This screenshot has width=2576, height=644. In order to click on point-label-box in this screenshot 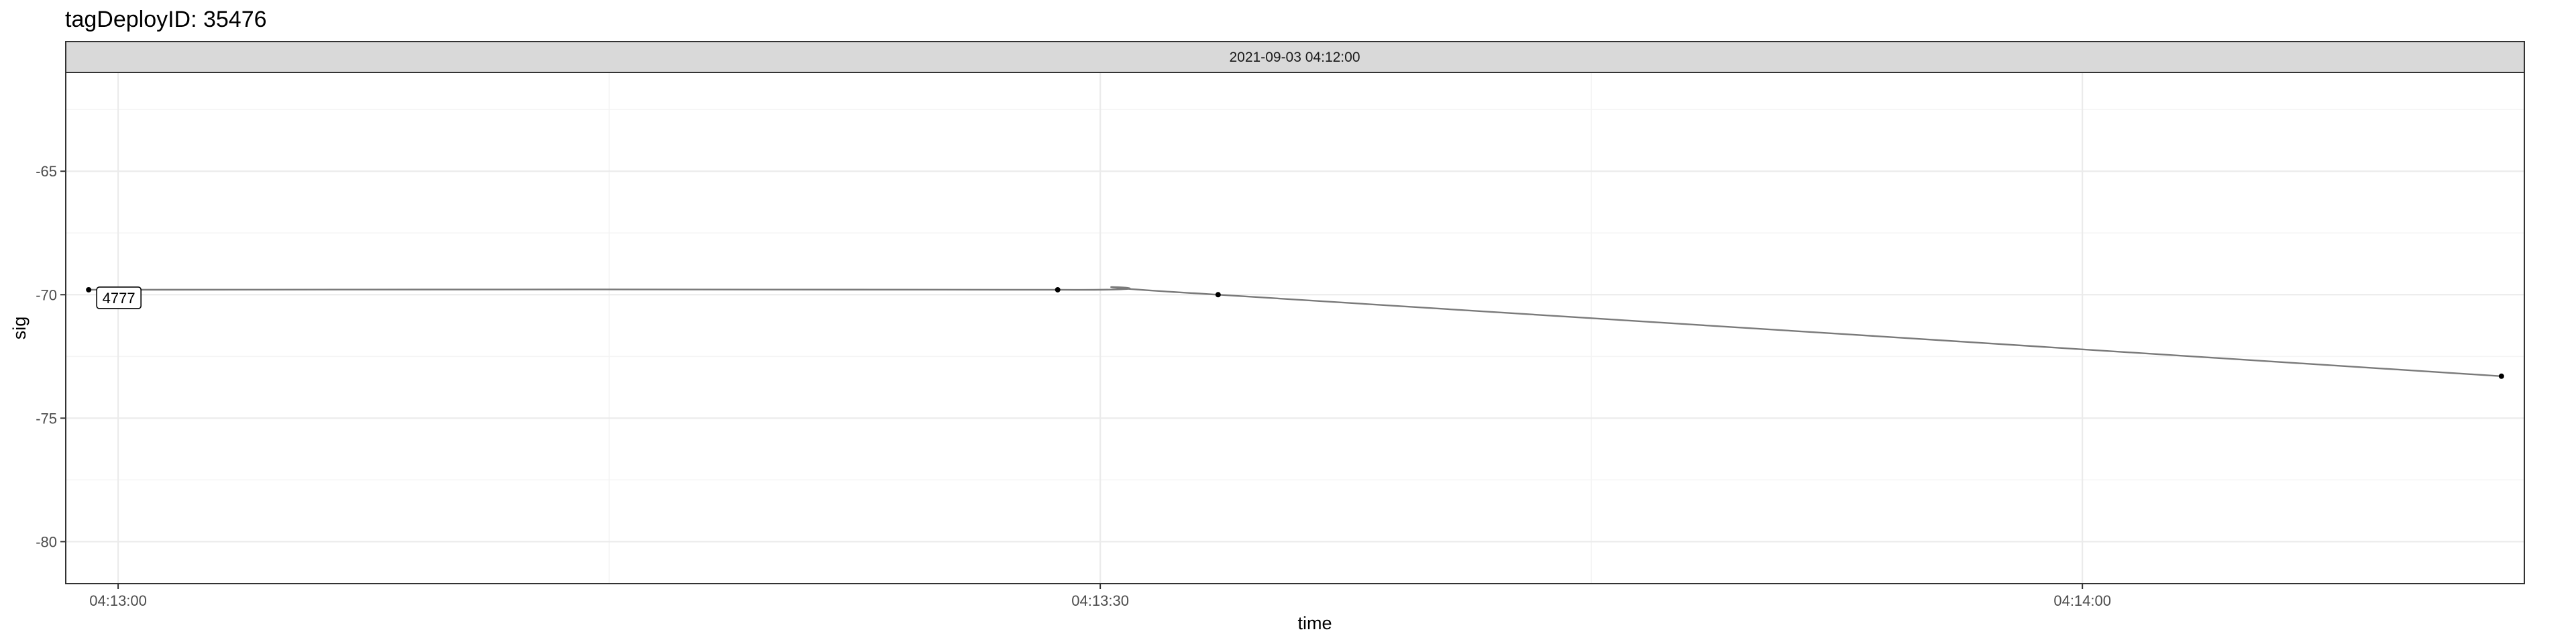, I will do `click(119, 297)`.